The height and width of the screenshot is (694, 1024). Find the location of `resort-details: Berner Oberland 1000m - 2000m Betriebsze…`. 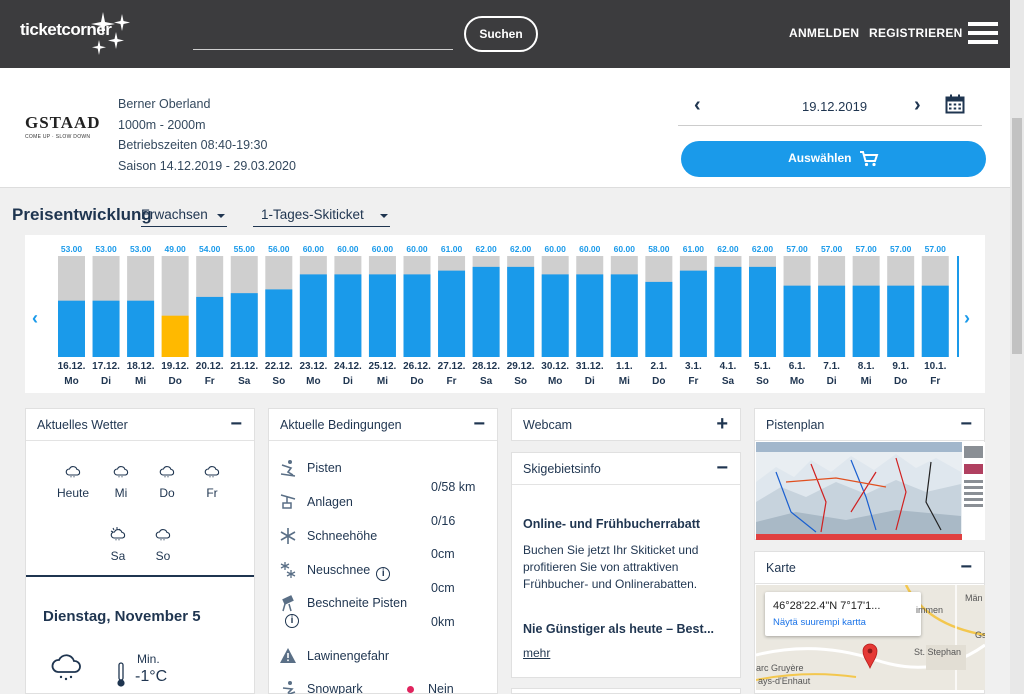

resort-details: Berner Oberland 1000m - 2000m Betriebsze… is located at coordinates (207, 135).